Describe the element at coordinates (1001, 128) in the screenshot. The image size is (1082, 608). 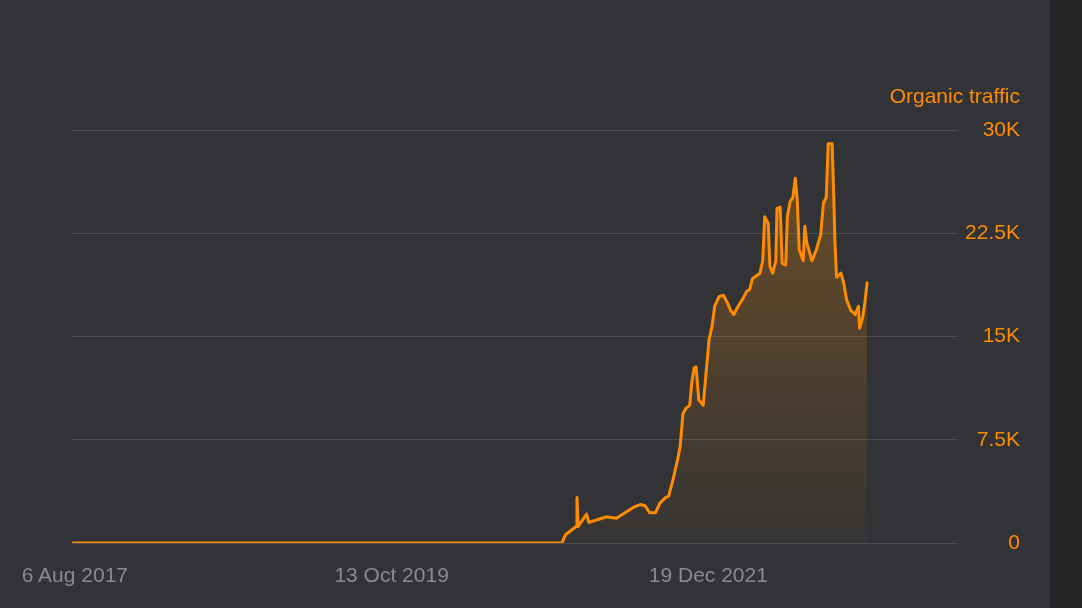
I see `y-tick-label: 30K` at that location.